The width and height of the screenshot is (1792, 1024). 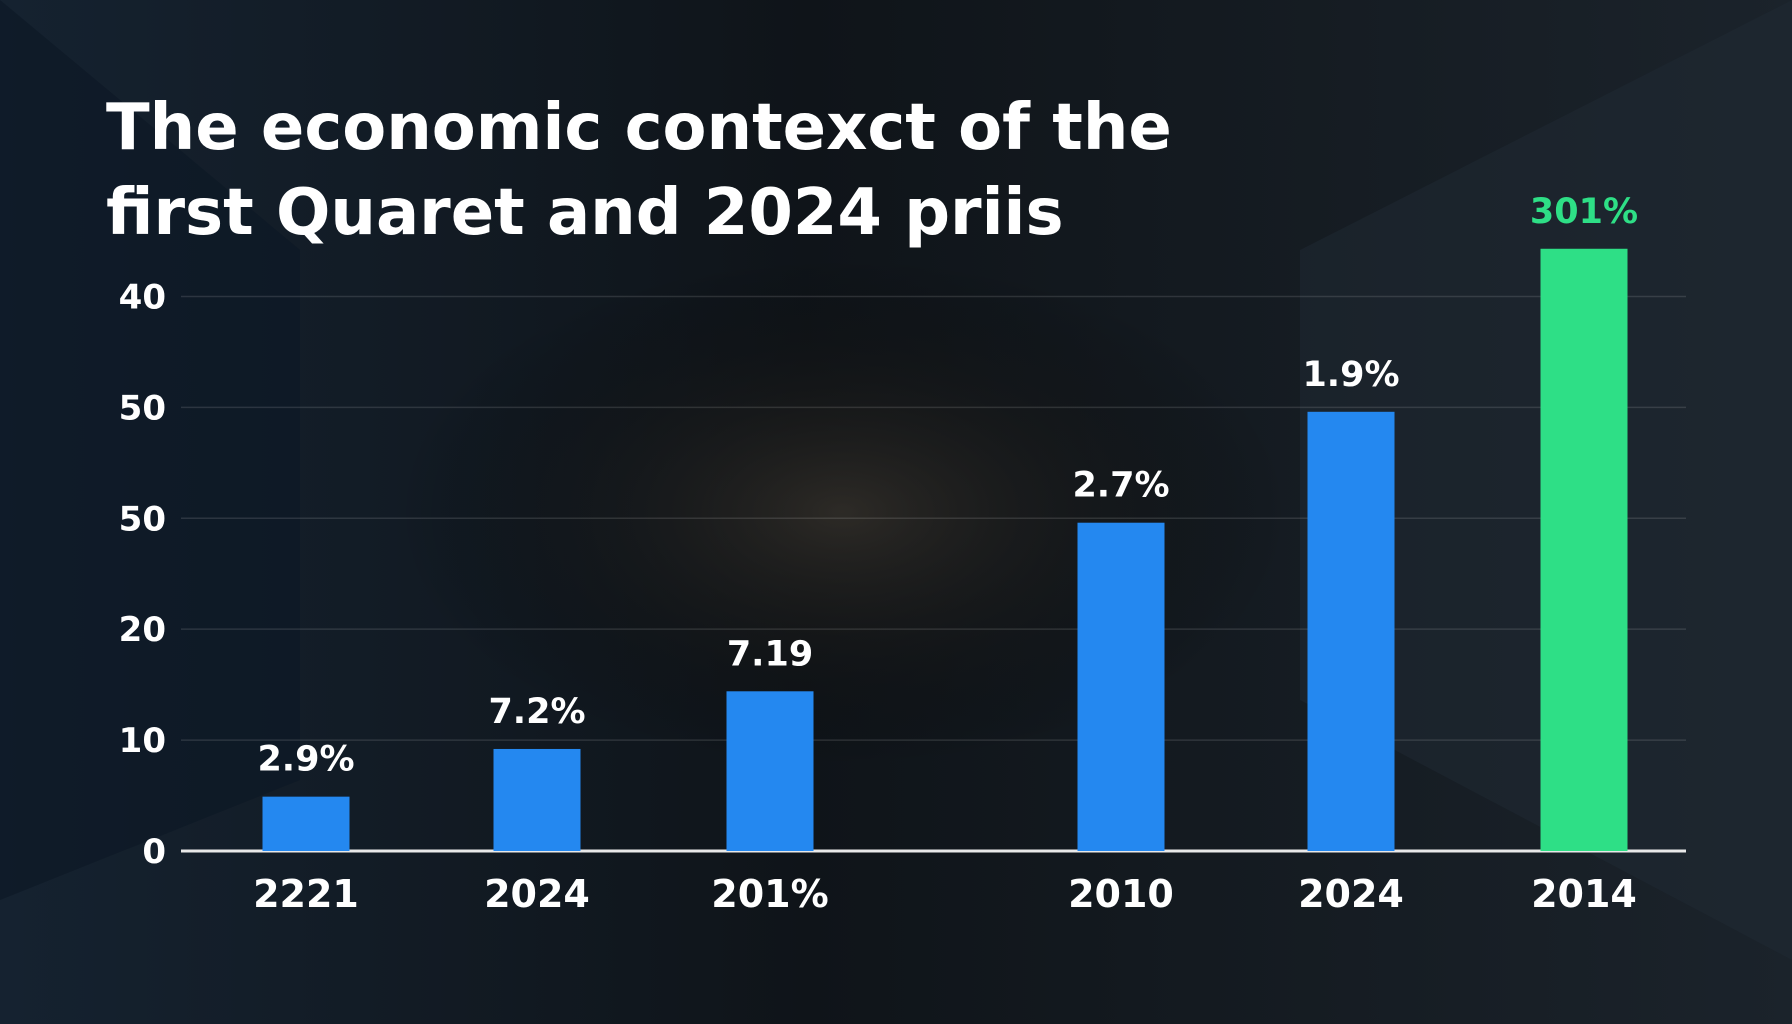 What do you see at coordinates (150, 450) in the screenshot?
I see `background-wall` at bounding box center [150, 450].